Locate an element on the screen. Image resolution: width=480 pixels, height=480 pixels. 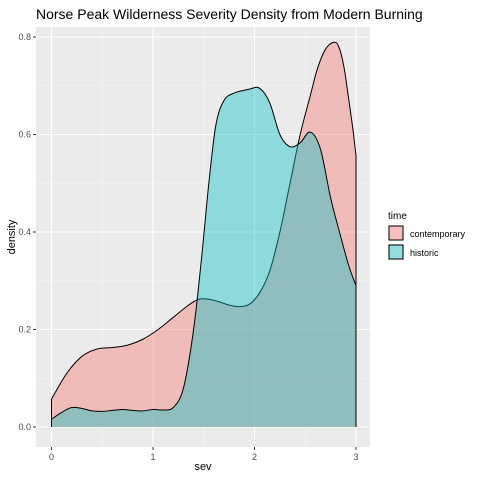
legend-key-bg-historic is located at coordinates (396, 252).